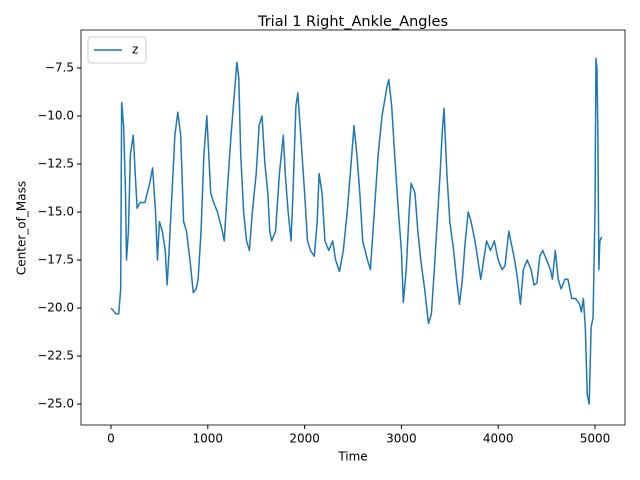 Image resolution: width=640 pixels, height=480 pixels. I want to click on y-tick-label: −15.0, so click(55, 212).